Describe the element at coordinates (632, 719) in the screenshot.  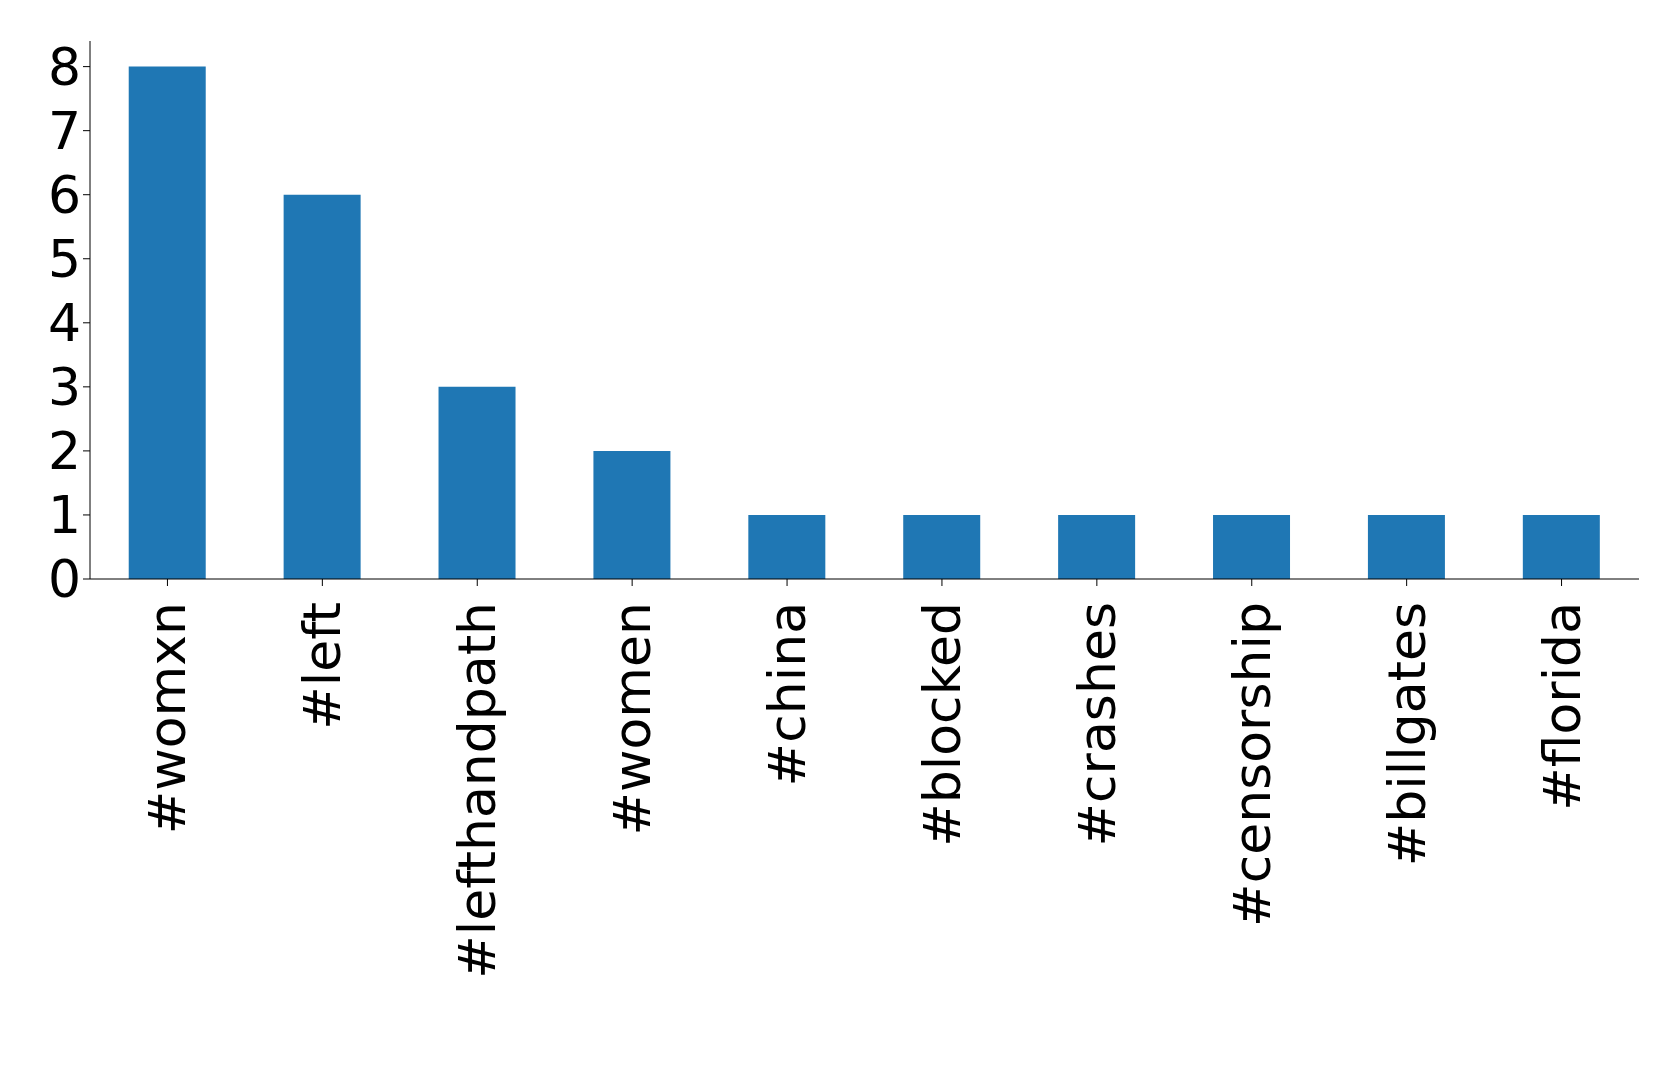
I see `x-tick-label: #women` at that location.